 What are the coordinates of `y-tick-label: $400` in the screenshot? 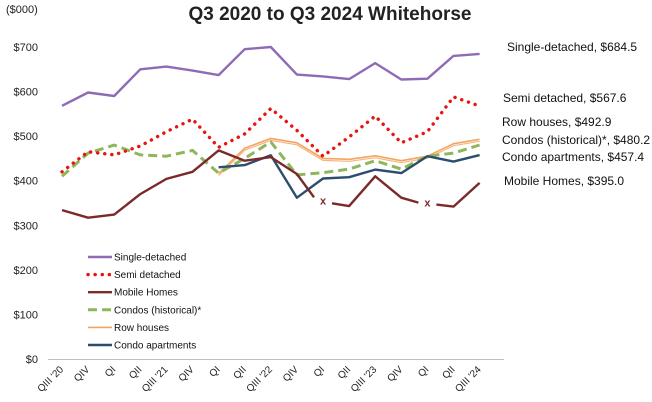 It's located at (26, 182).